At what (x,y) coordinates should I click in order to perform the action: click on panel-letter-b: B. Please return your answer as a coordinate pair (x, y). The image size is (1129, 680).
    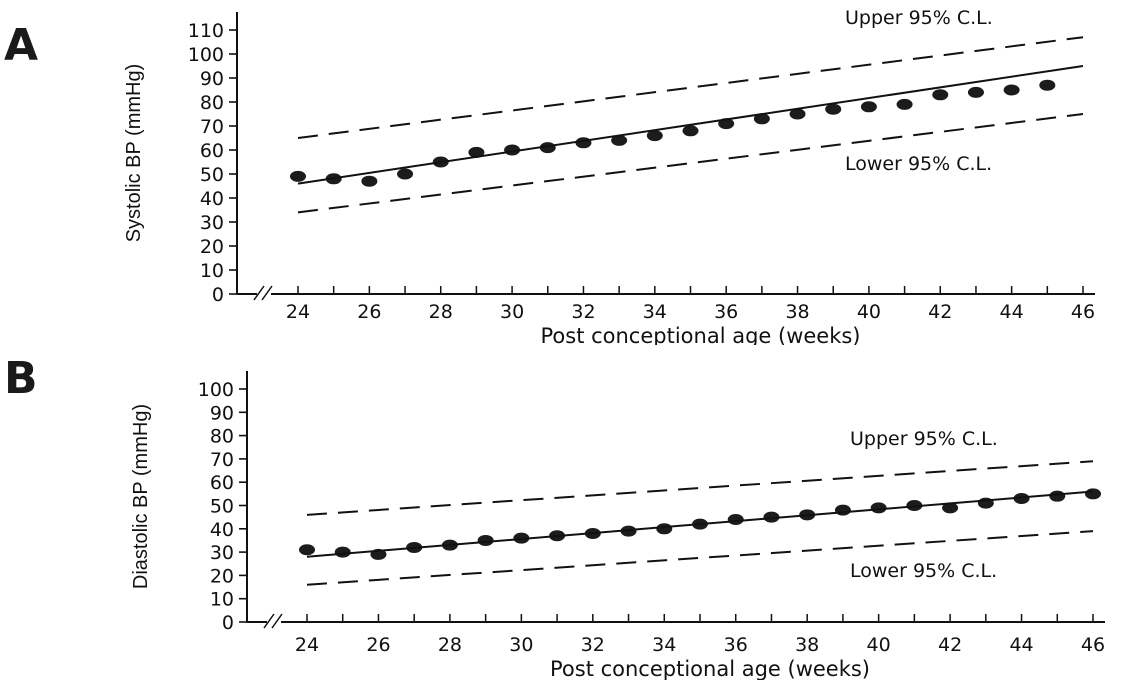
    Looking at the image, I should click on (21, 378).